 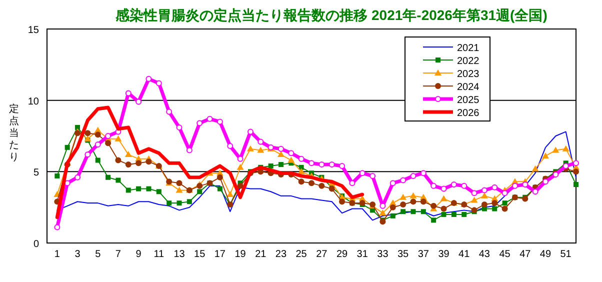 What do you see at coordinates (36, 244) in the screenshot?
I see `y-tick-label: 0` at bounding box center [36, 244].